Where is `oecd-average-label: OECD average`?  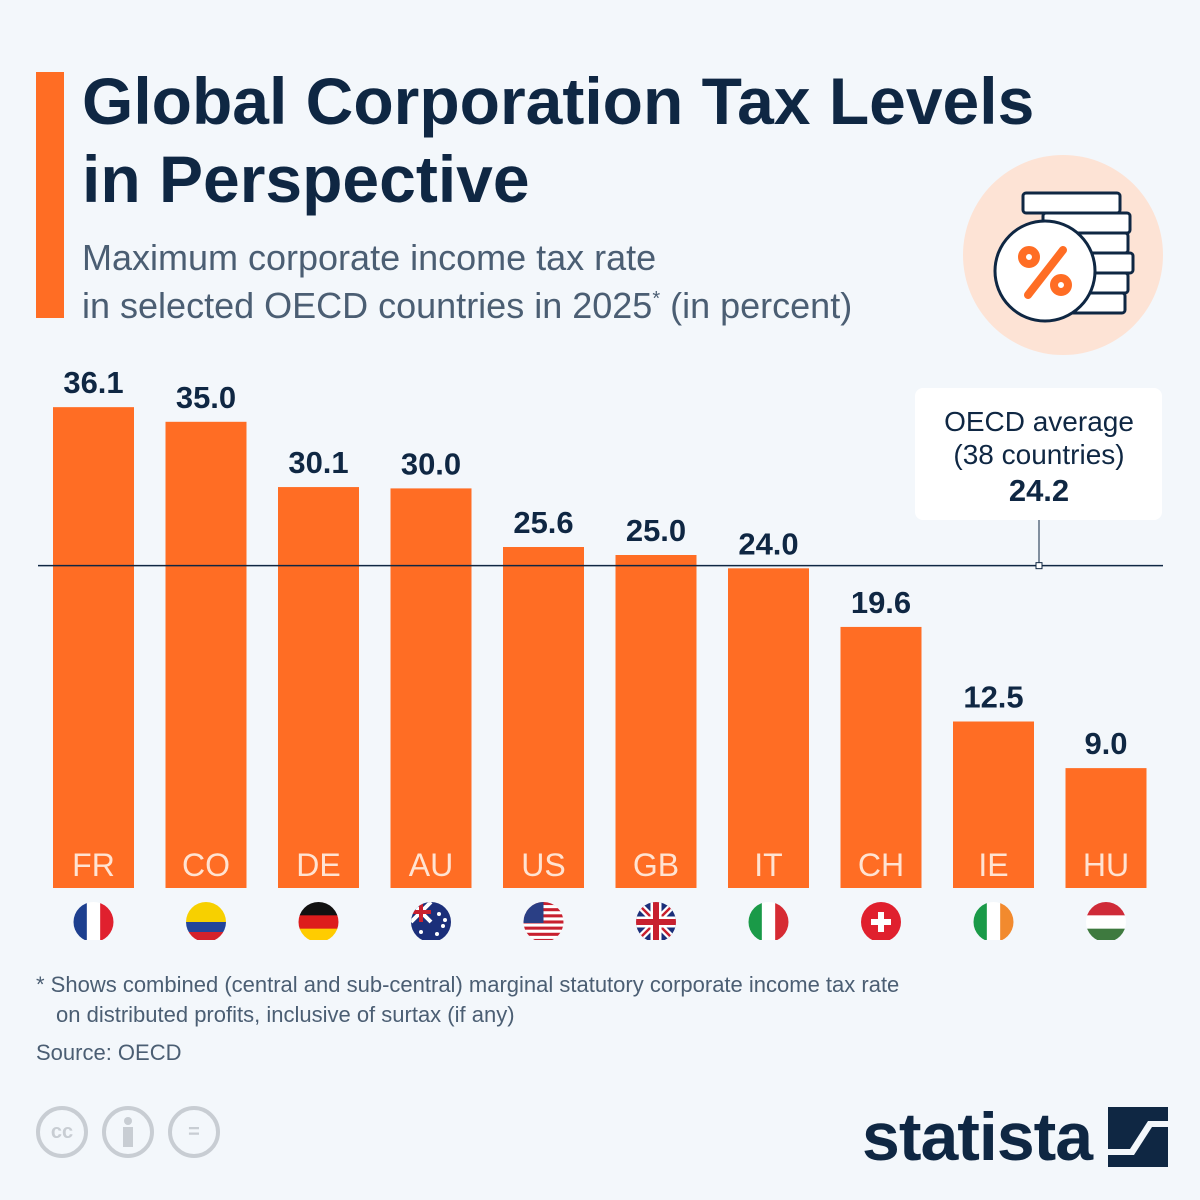
oecd-average-label: OECD average is located at coordinates (1039, 421).